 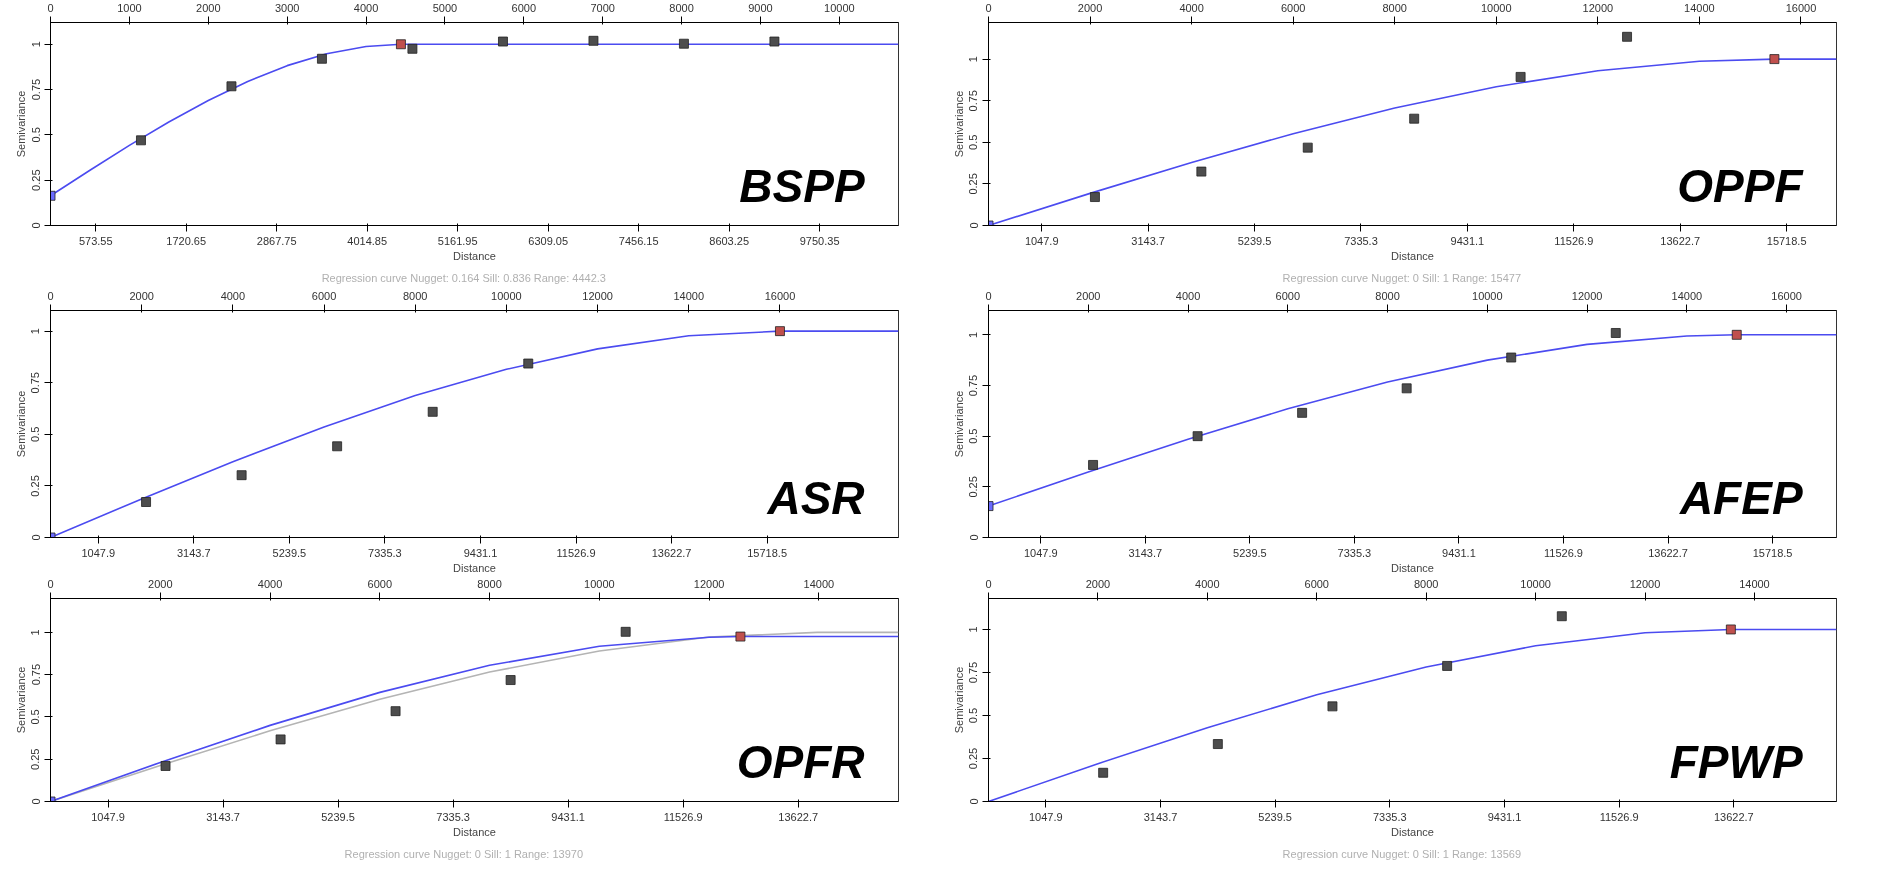 What do you see at coordinates (223, 816) in the screenshot?
I see `x-tick-label: 3143.7` at bounding box center [223, 816].